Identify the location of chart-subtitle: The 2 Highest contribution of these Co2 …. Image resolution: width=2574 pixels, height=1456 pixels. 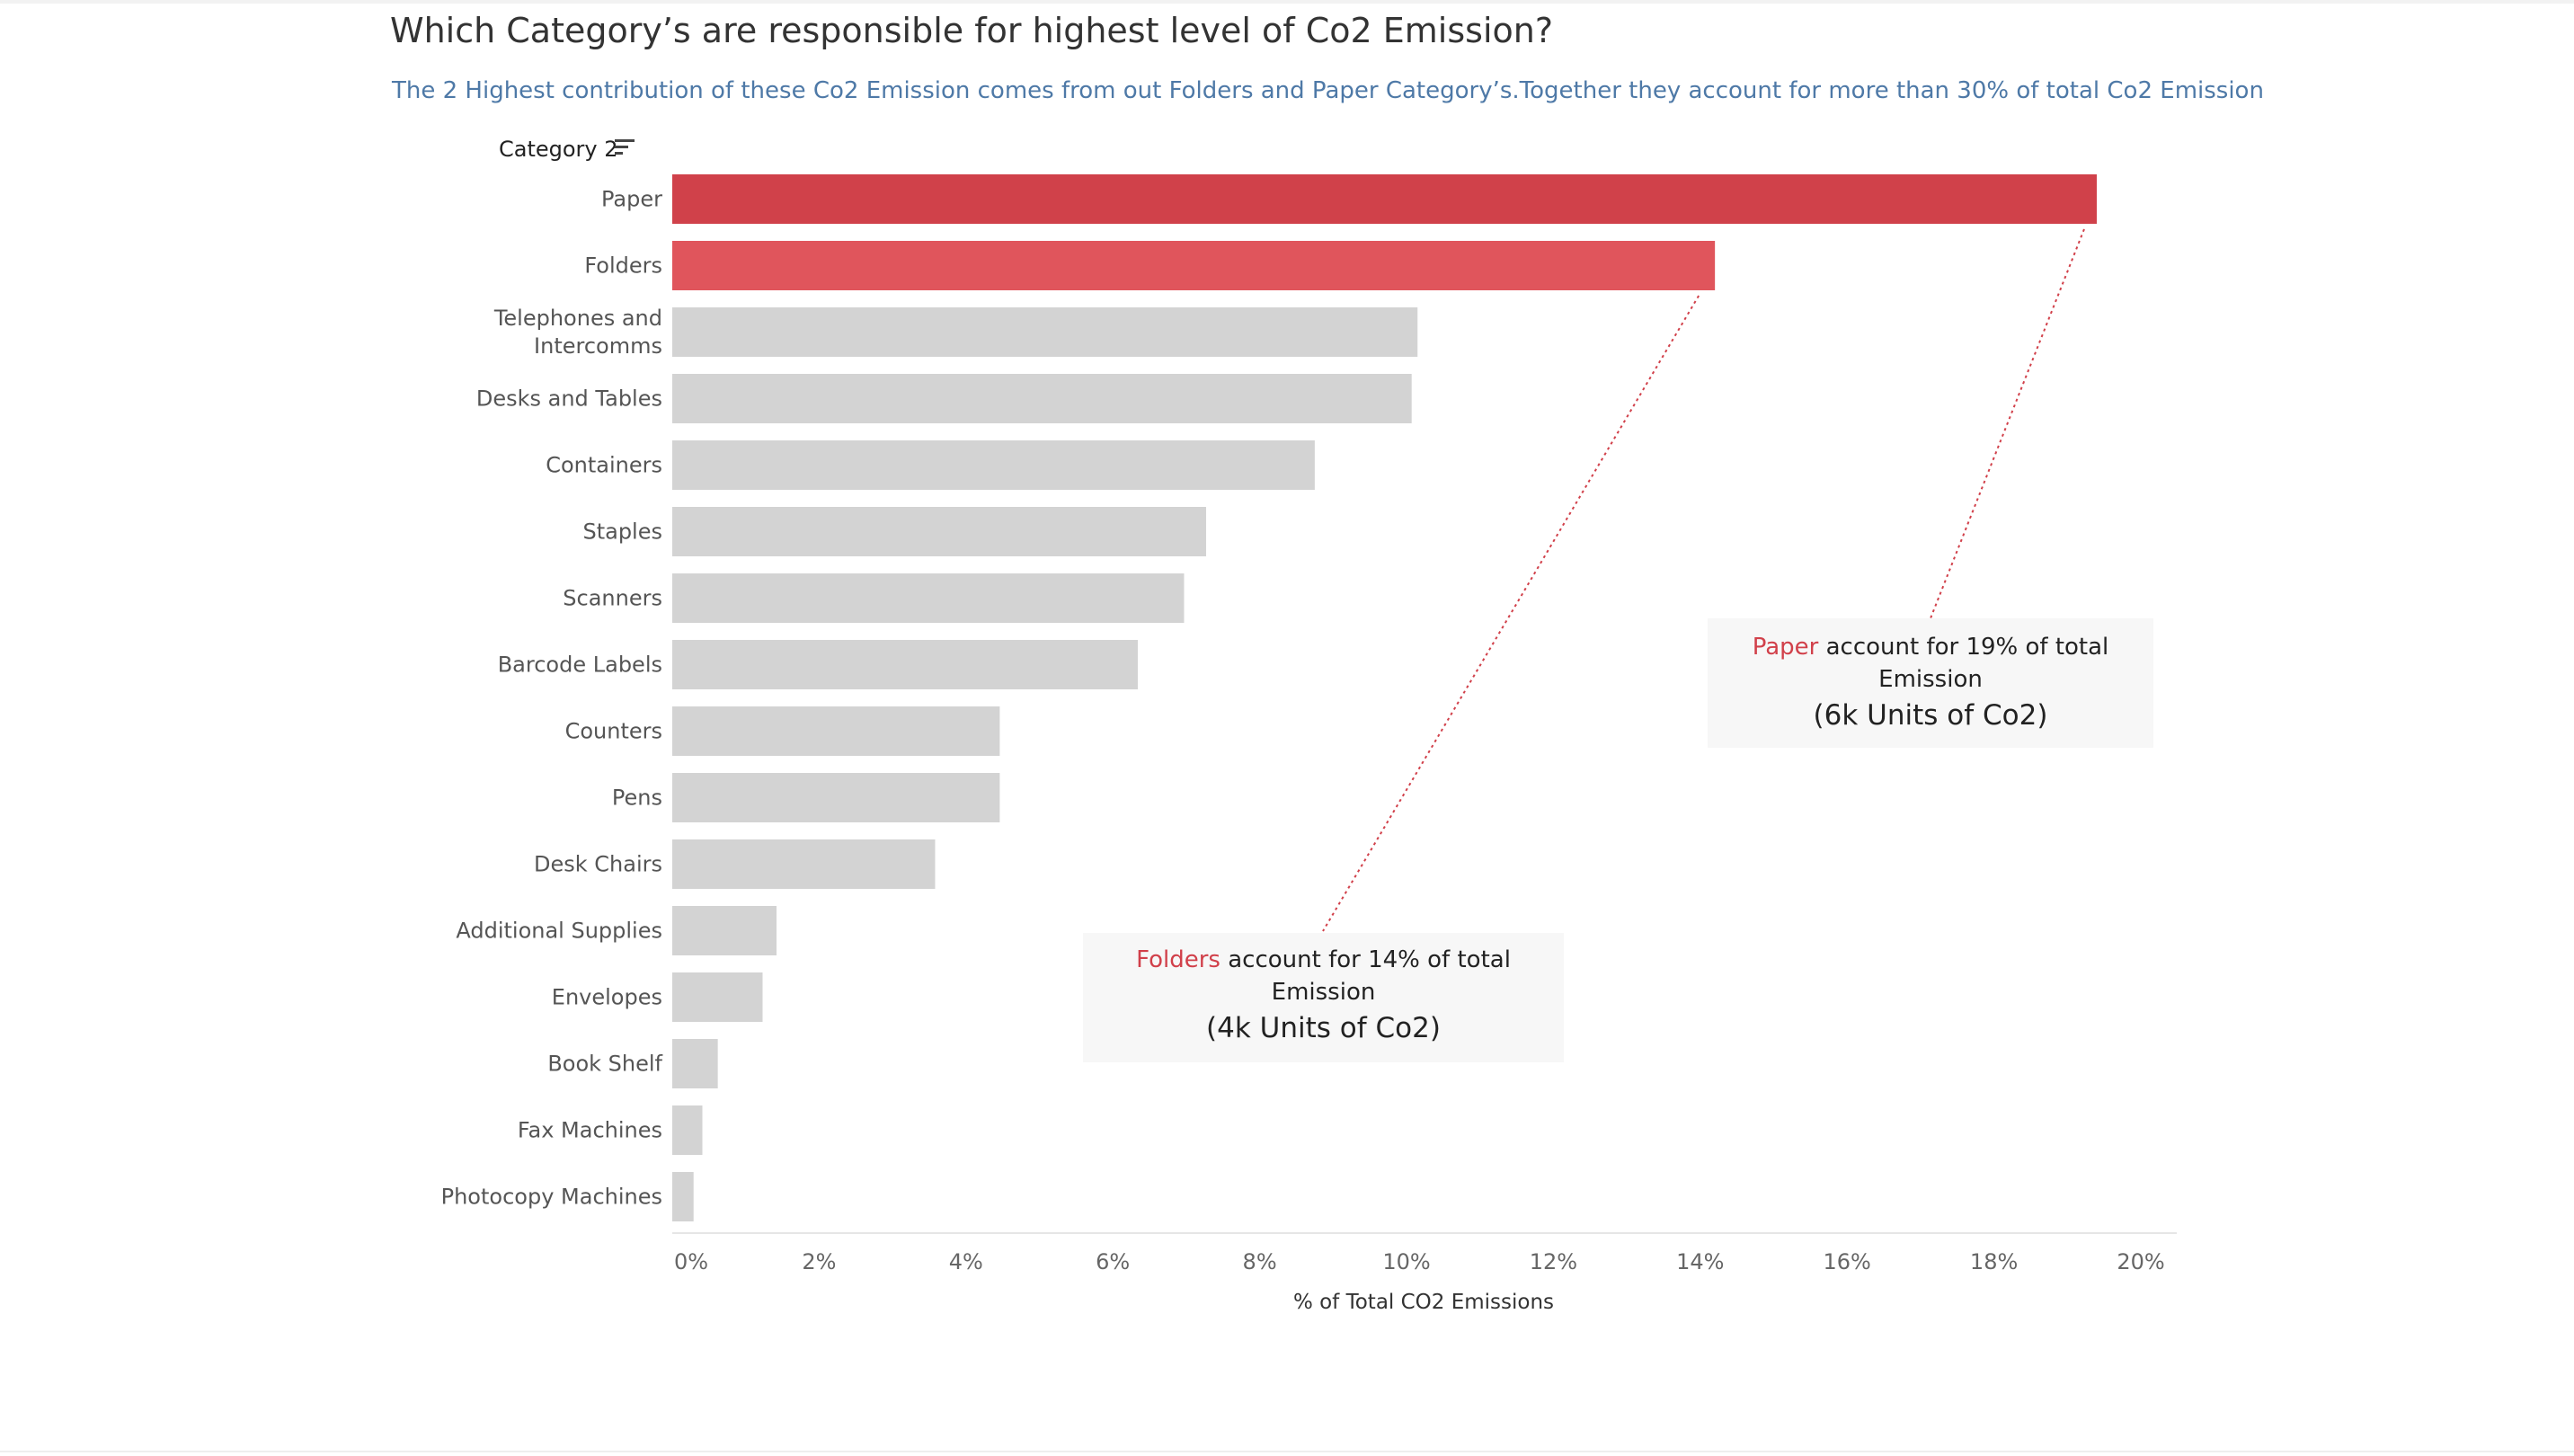
(1328, 91).